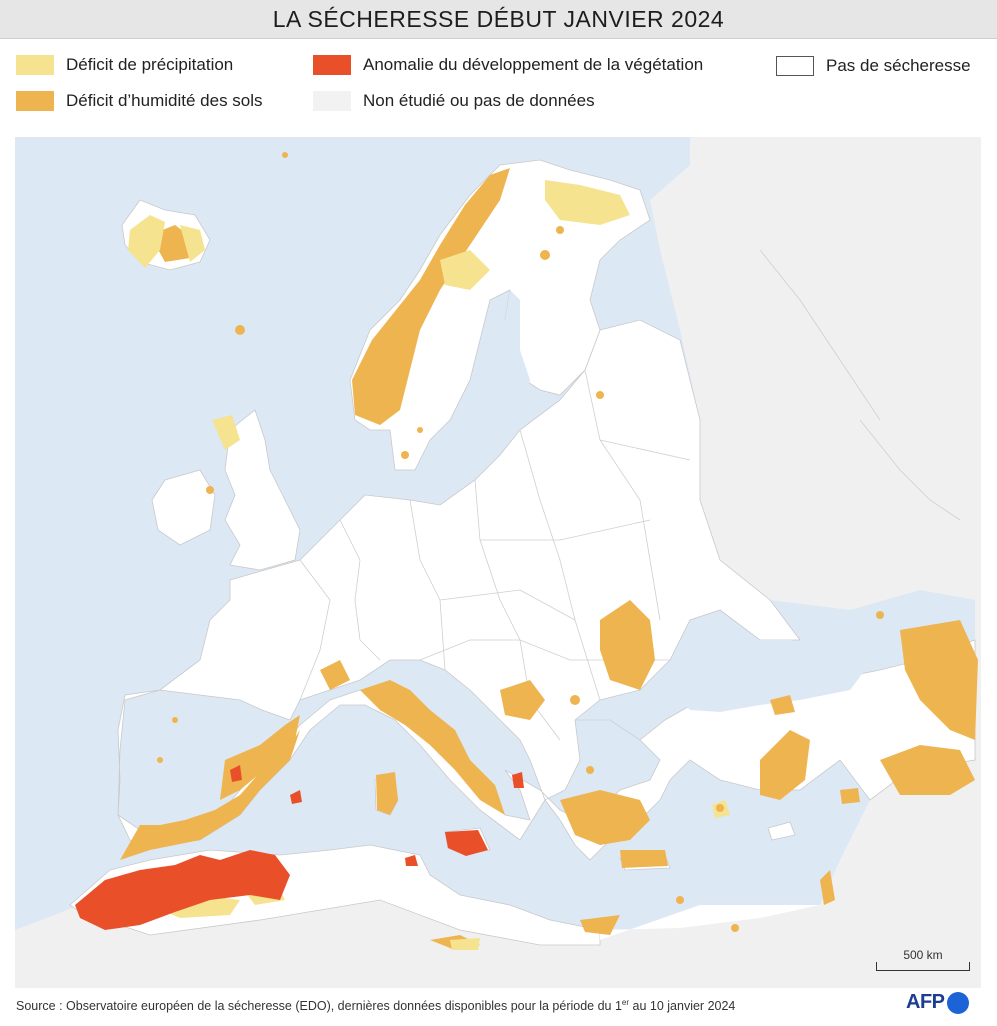 The image size is (997, 1026). Describe the element at coordinates (35, 101) in the screenshot. I see `legend-swatch-soil` at that location.